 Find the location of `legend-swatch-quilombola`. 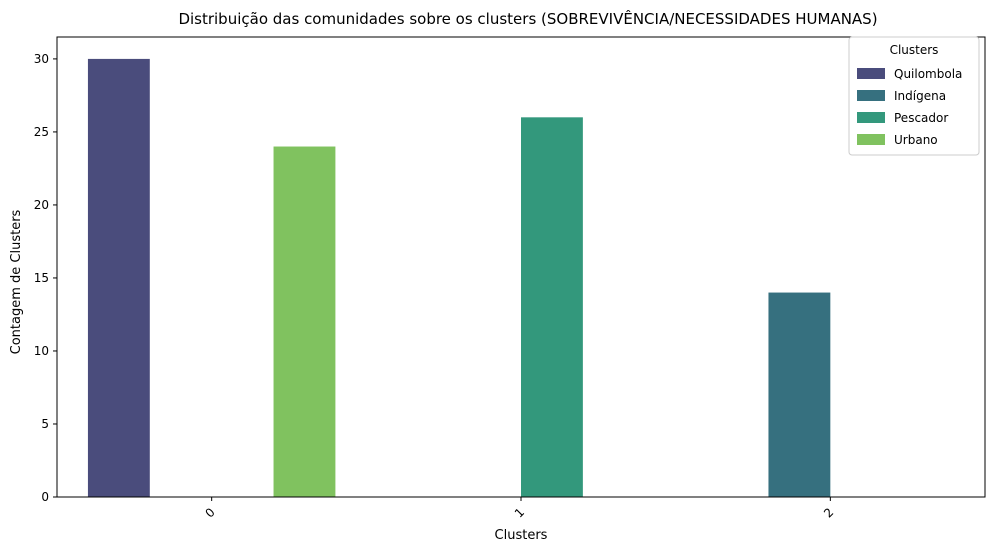

legend-swatch-quilombola is located at coordinates (871, 73).